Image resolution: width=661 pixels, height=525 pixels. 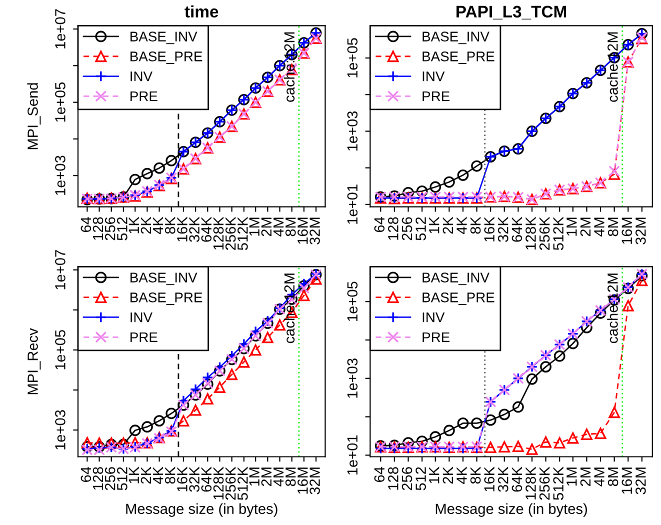 I want to click on y-axis-title: MPI_Recv, so click(x=34, y=361).